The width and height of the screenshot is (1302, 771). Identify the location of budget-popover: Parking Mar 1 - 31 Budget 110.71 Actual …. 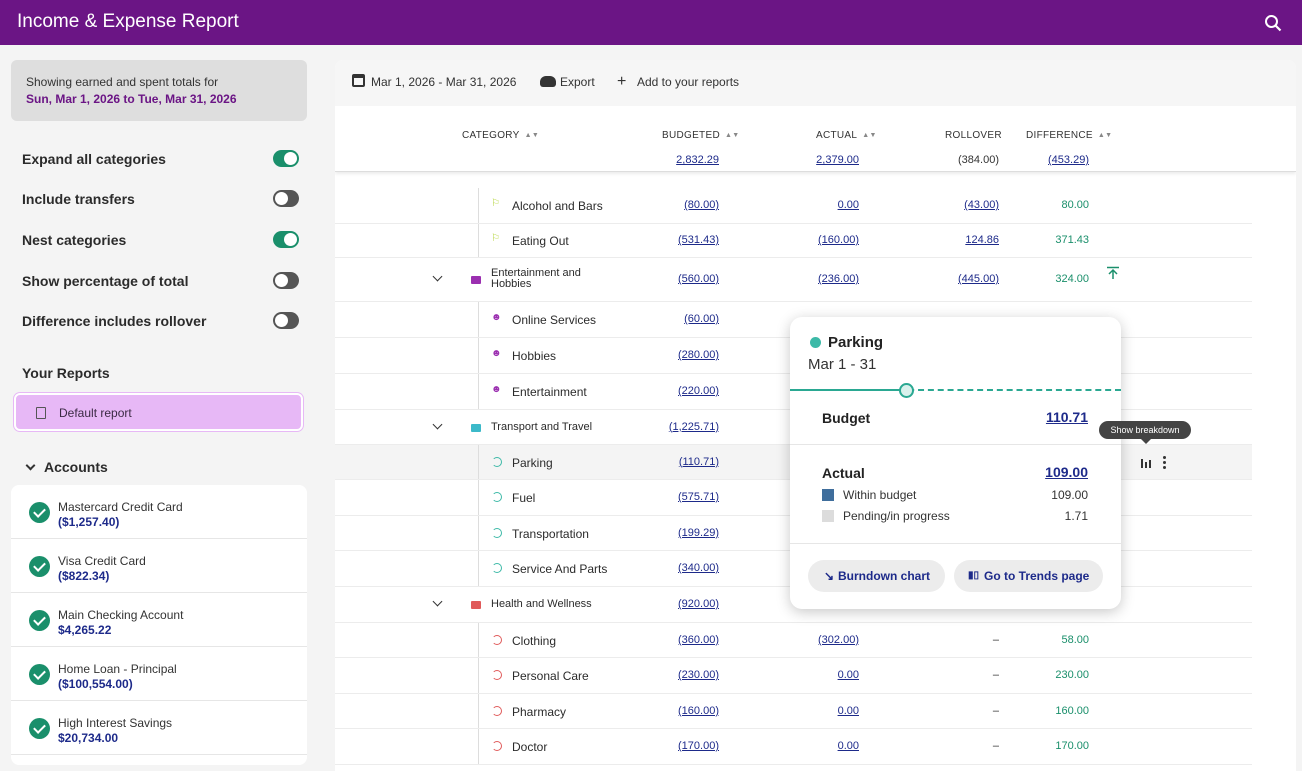
(955, 463).